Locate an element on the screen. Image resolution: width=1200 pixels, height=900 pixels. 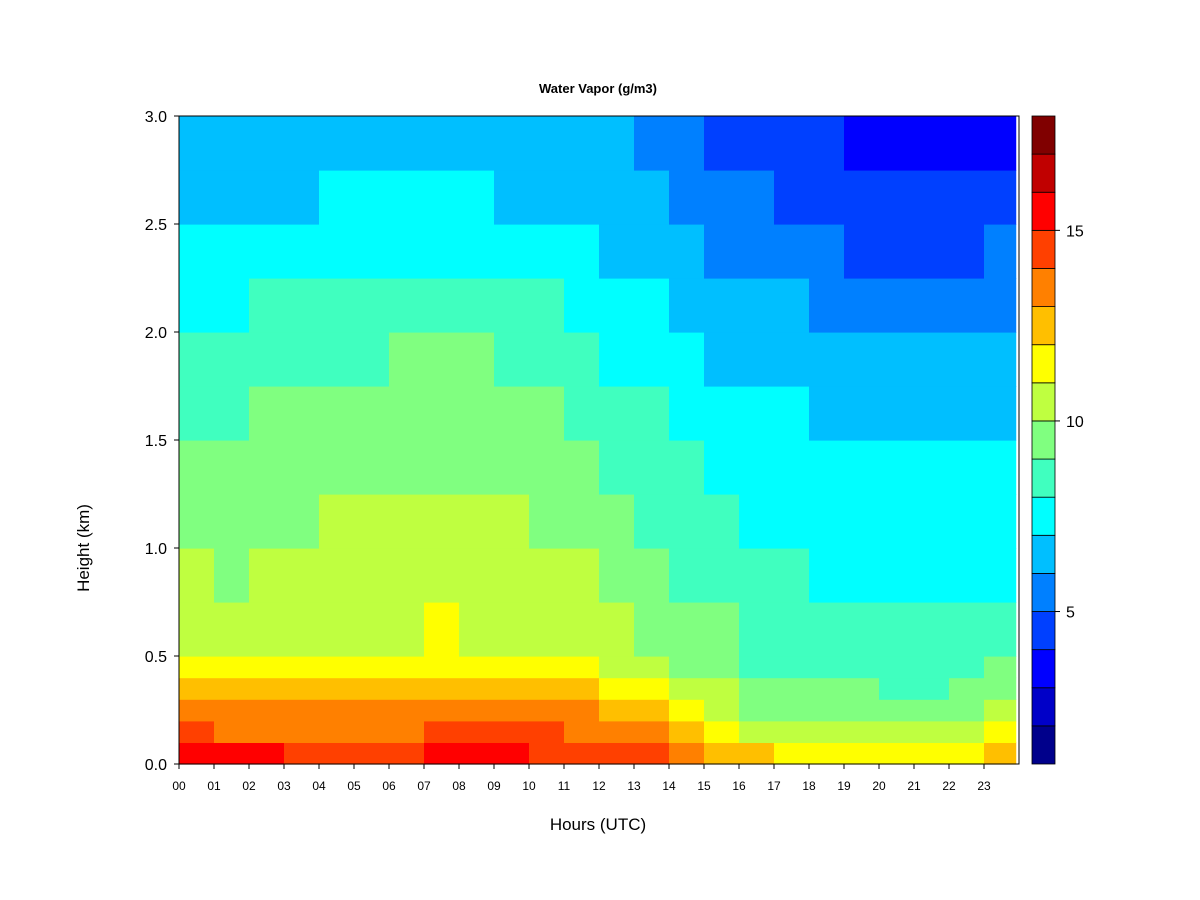
x-tick-label: 13 is located at coordinates (634, 786).